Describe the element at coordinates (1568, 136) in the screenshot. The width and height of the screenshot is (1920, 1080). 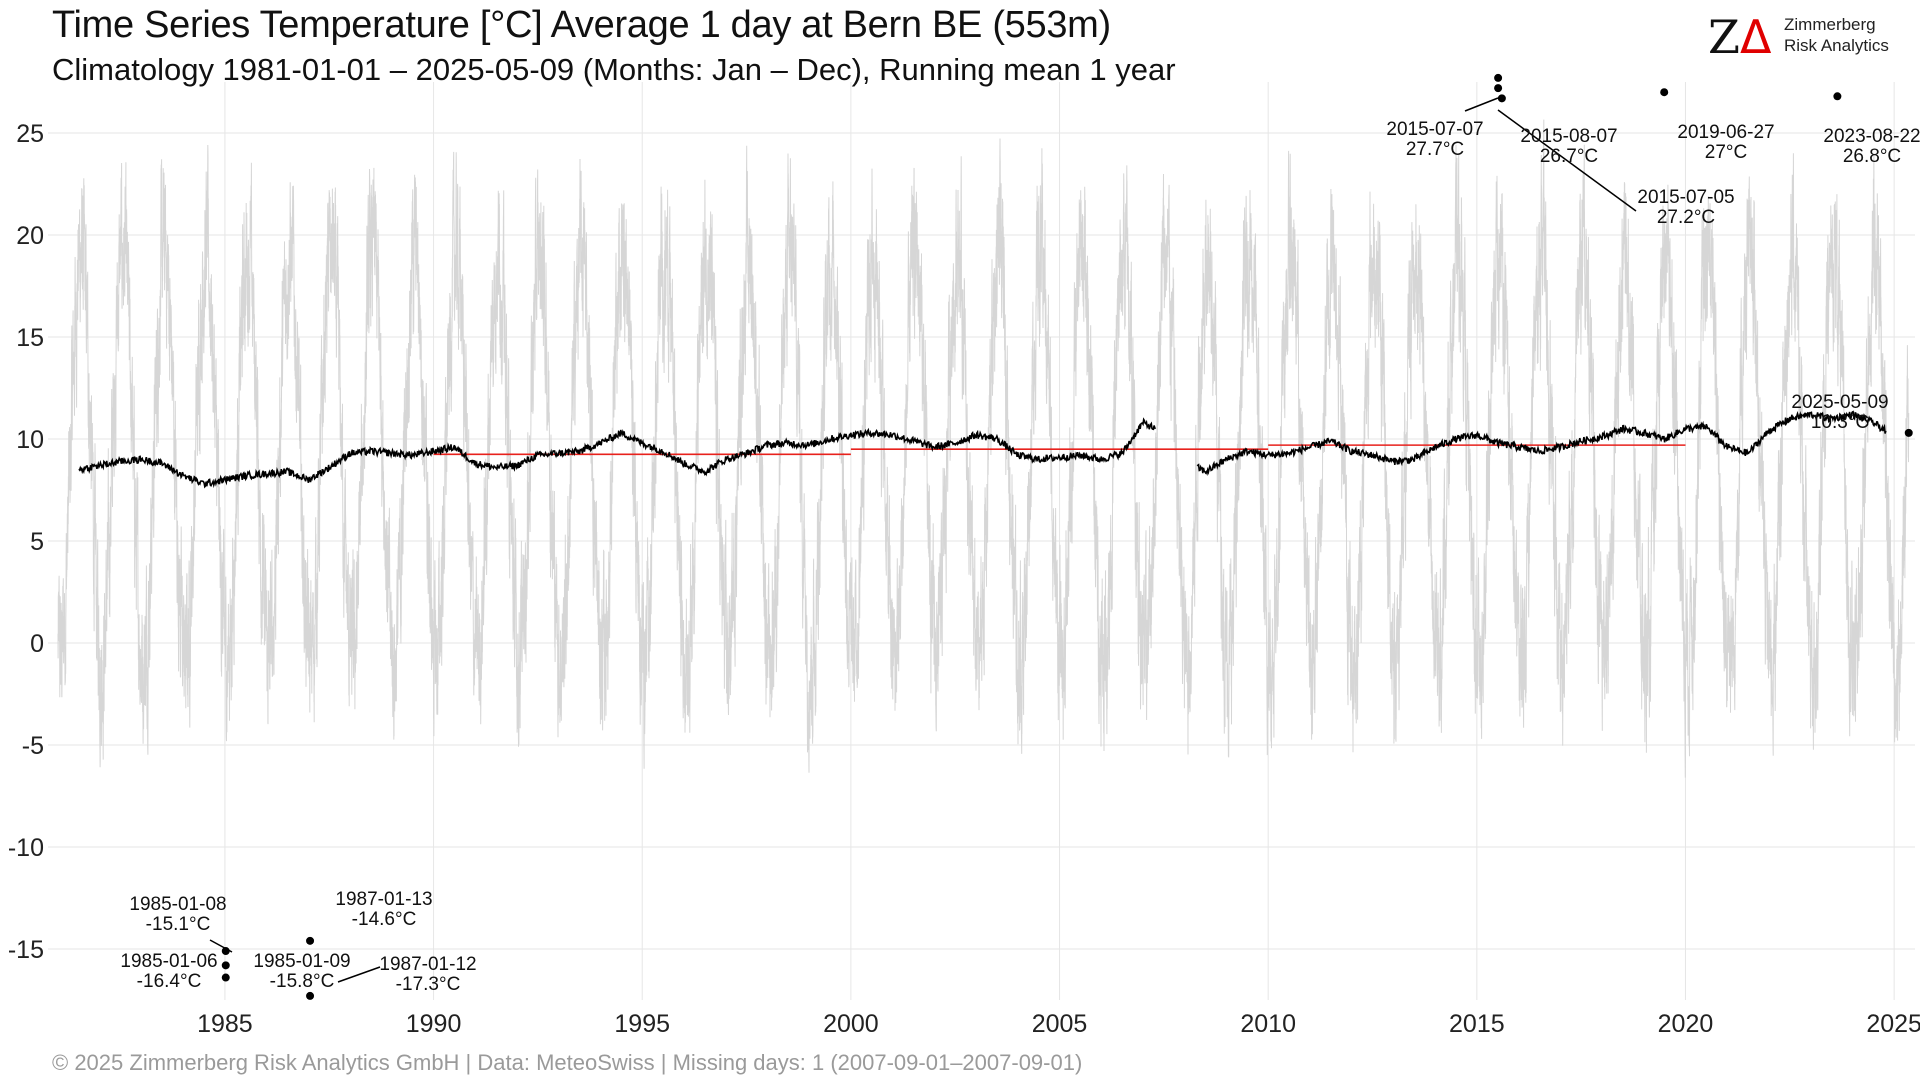
I see `annotation-date: 2015-08-07` at that location.